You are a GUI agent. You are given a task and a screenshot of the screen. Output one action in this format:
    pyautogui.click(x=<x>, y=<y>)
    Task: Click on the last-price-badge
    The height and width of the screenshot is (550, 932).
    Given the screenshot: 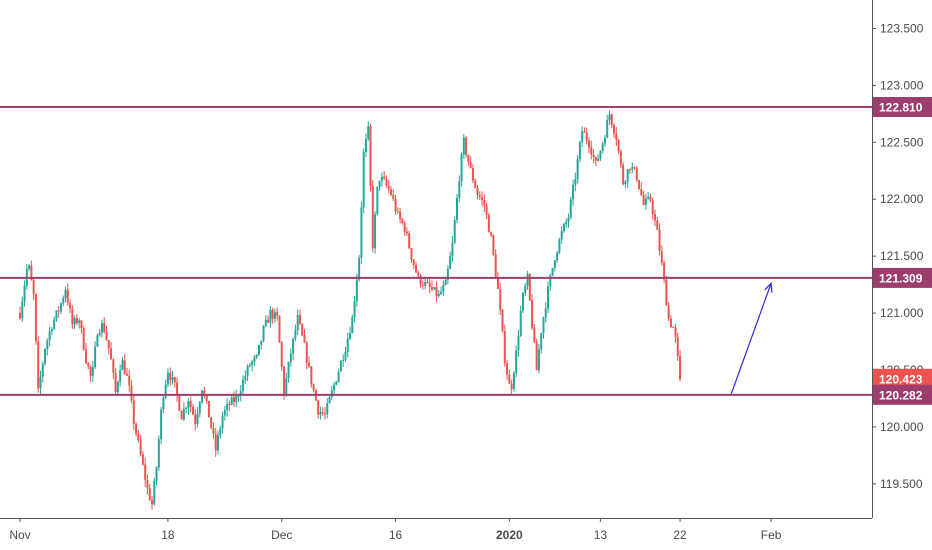 What is the action you would take?
    pyautogui.click(x=902, y=378)
    